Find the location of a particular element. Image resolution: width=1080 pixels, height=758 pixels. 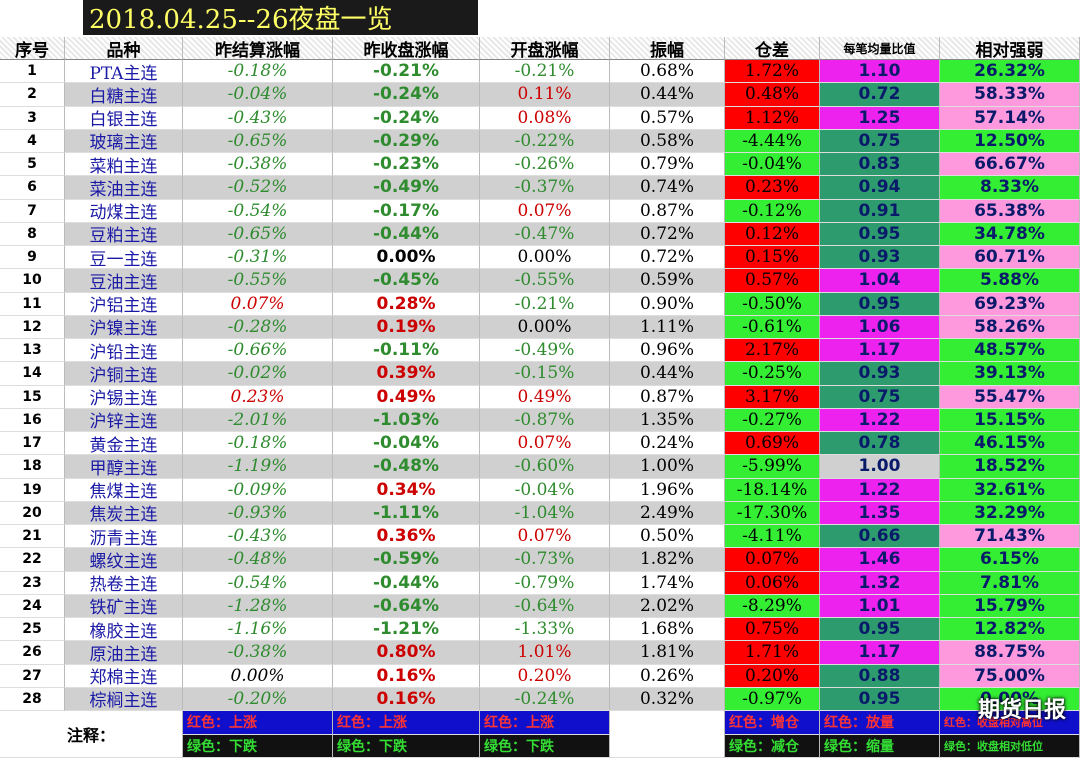

table-cell: 0.16% is located at coordinates (406, 699).